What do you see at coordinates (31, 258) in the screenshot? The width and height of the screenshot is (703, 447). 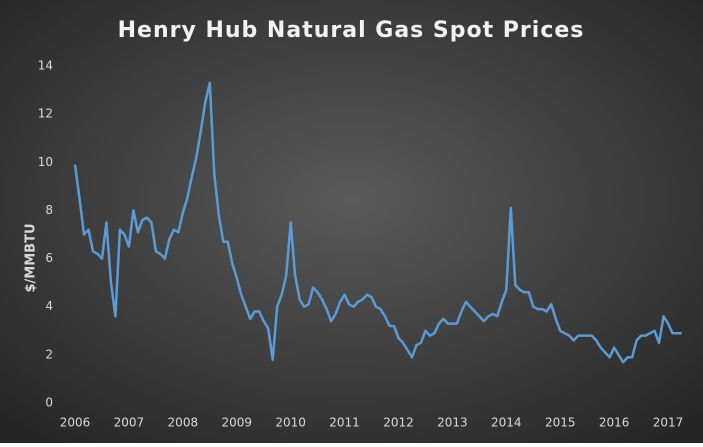 I see `y-axis-label: $/MMBTU` at bounding box center [31, 258].